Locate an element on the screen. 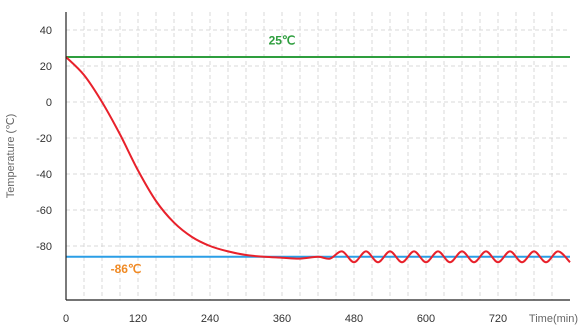  annotation-label: 25℃ is located at coordinates (282, 40).